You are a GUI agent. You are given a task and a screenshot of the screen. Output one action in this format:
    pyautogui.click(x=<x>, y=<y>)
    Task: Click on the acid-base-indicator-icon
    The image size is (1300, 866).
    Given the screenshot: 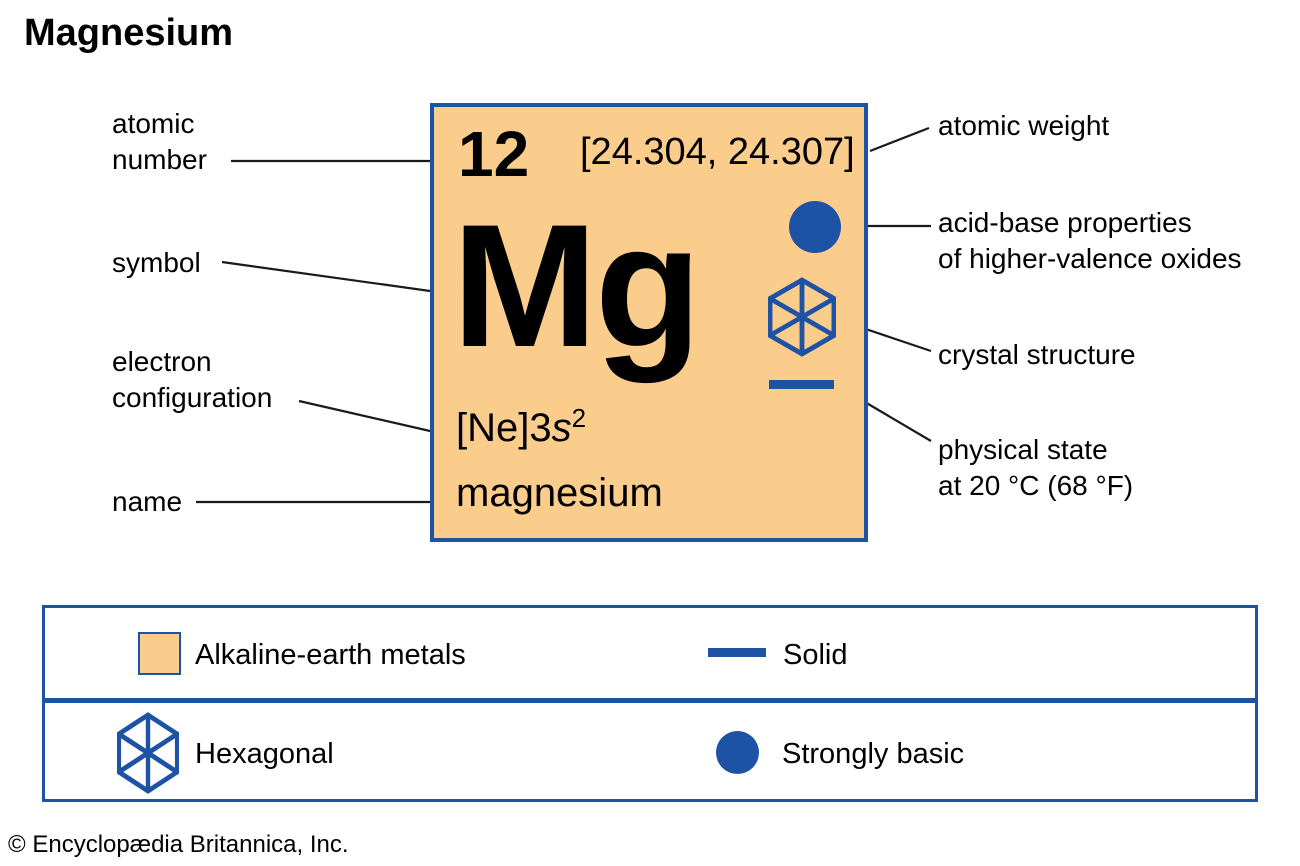 What is the action you would take?
    pyautogui.click(x=815, y=227)
    